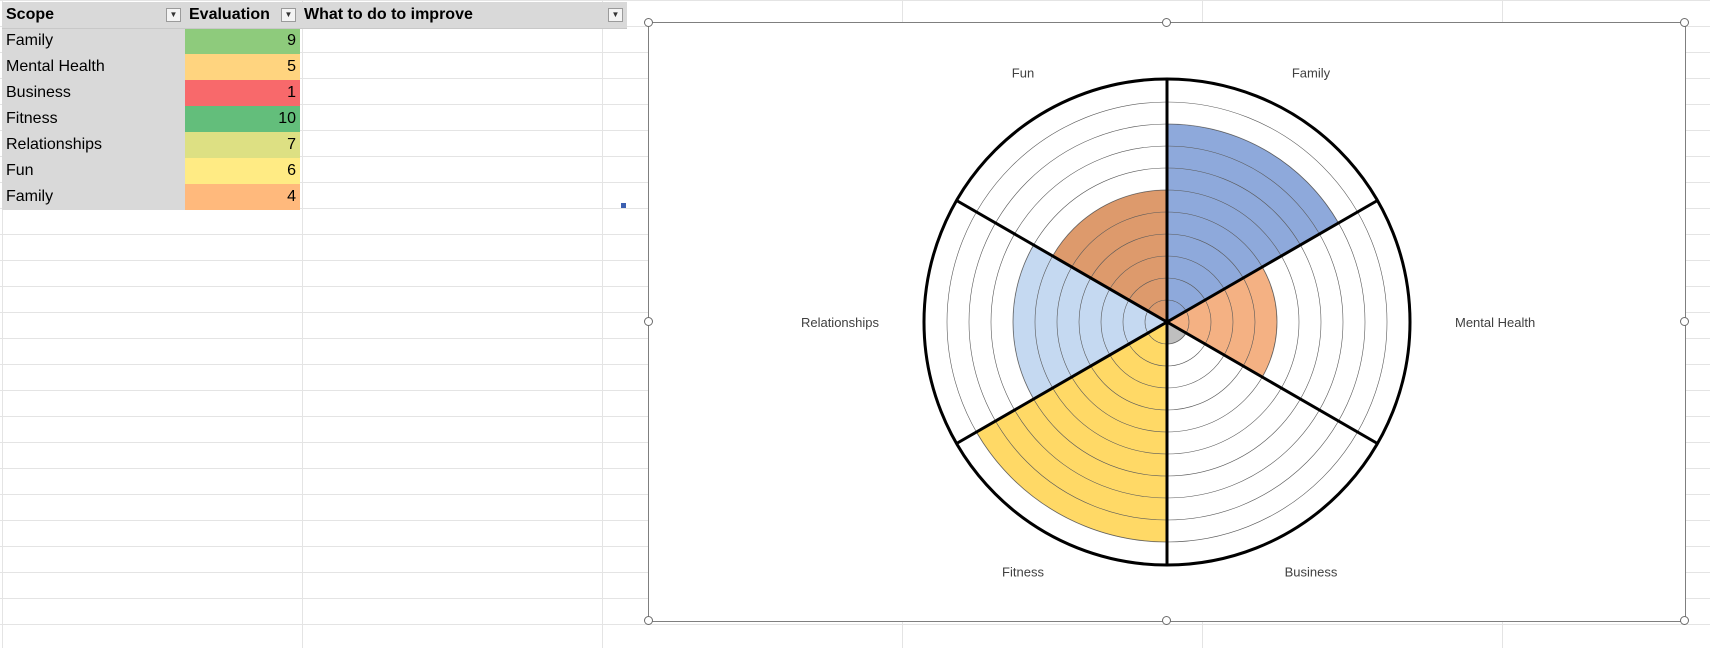 The height and width of the screenshot is (648, 1710). I want to click on header-scope: Scope ▼, so click(93, 15).